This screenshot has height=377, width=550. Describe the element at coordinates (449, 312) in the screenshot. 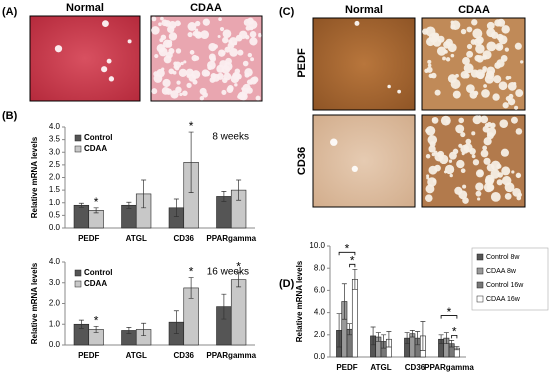

I see `significance-mark: *` at that location.